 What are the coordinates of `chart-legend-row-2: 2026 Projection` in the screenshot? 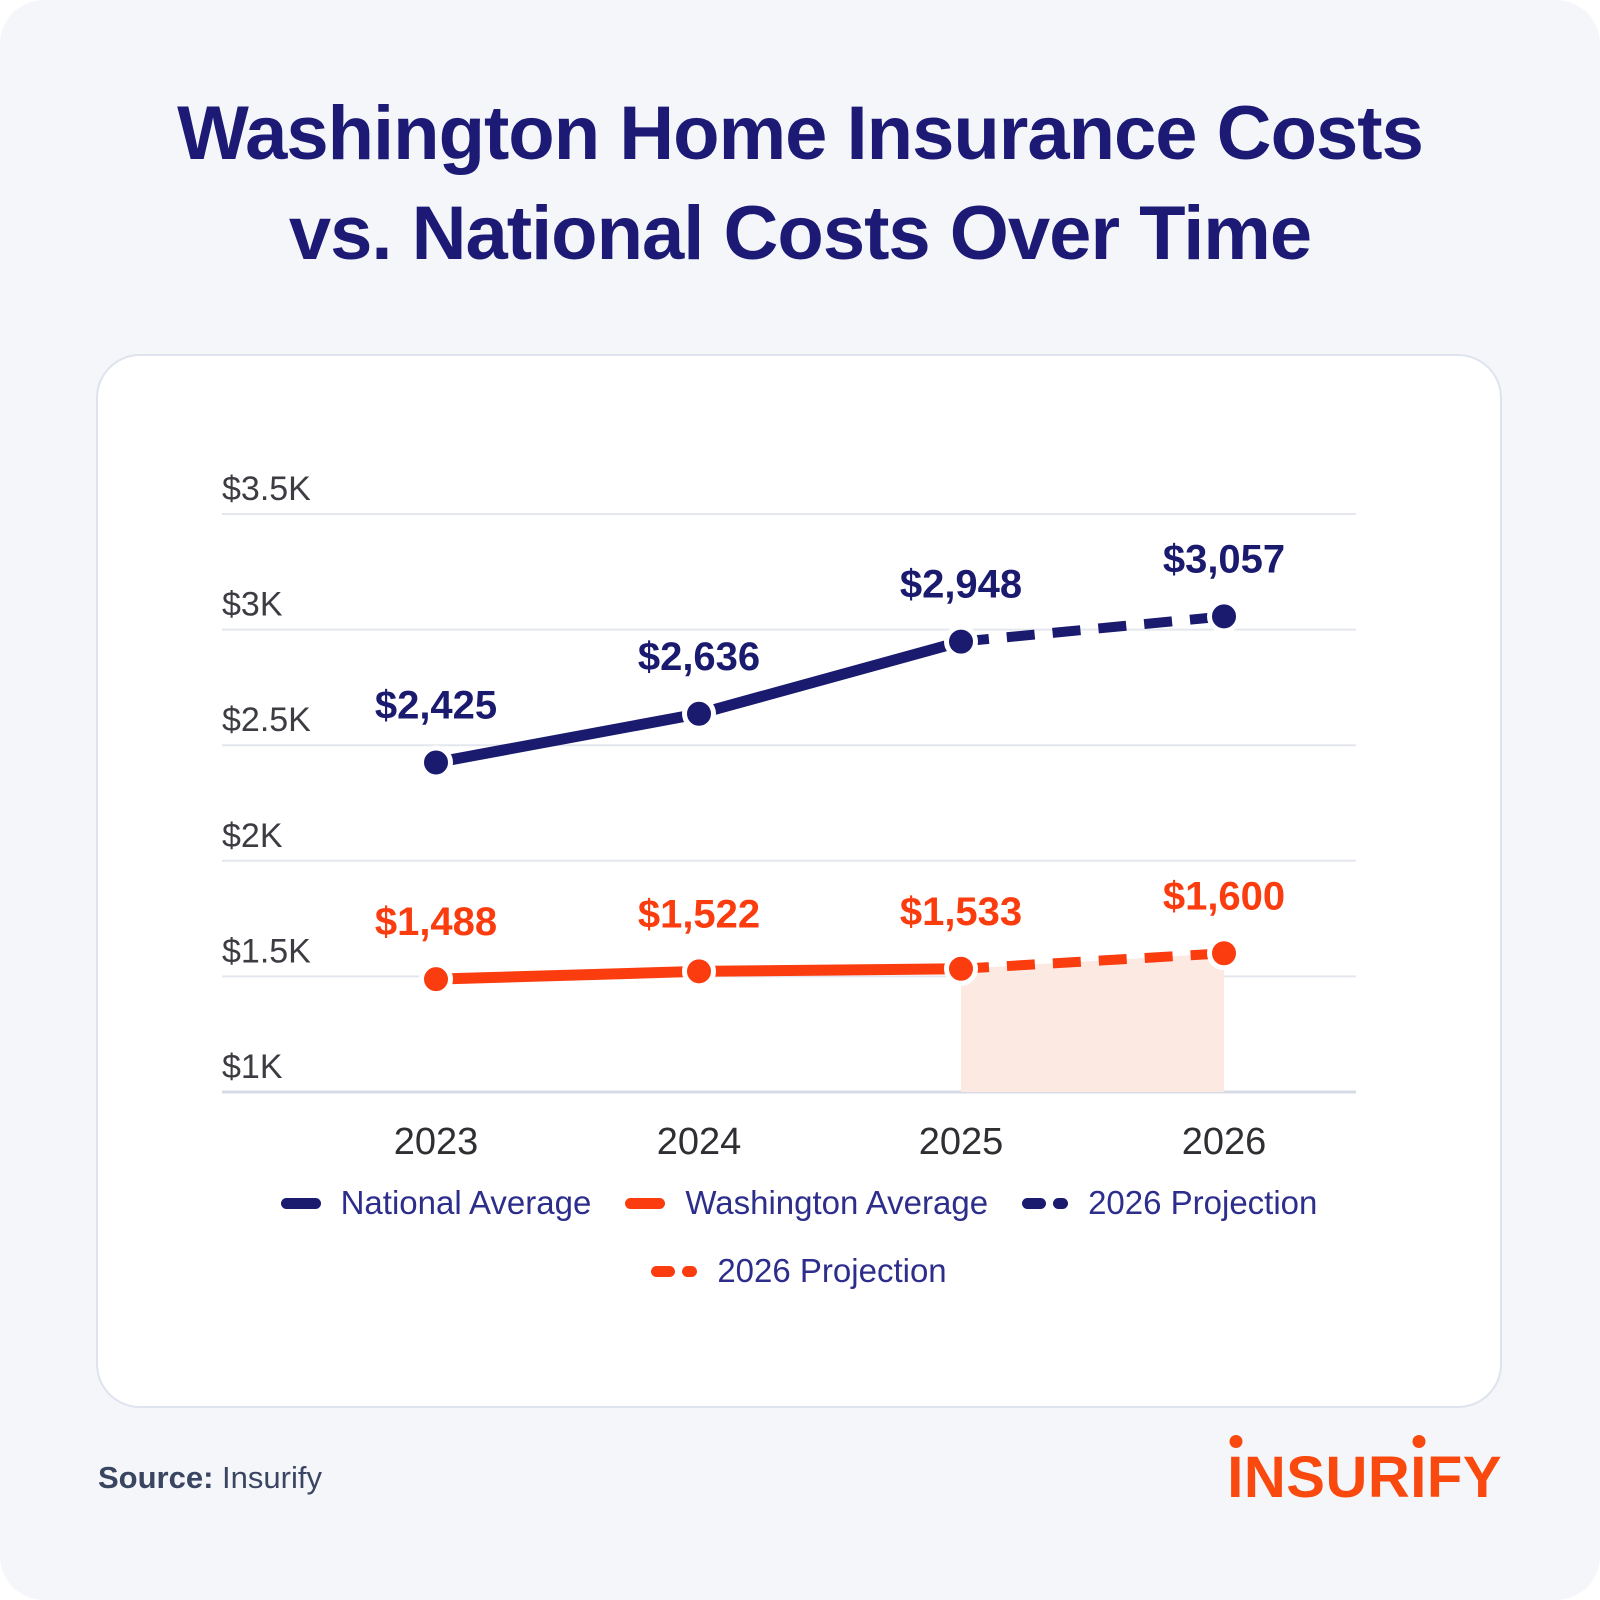 It's located at (799, 1271).